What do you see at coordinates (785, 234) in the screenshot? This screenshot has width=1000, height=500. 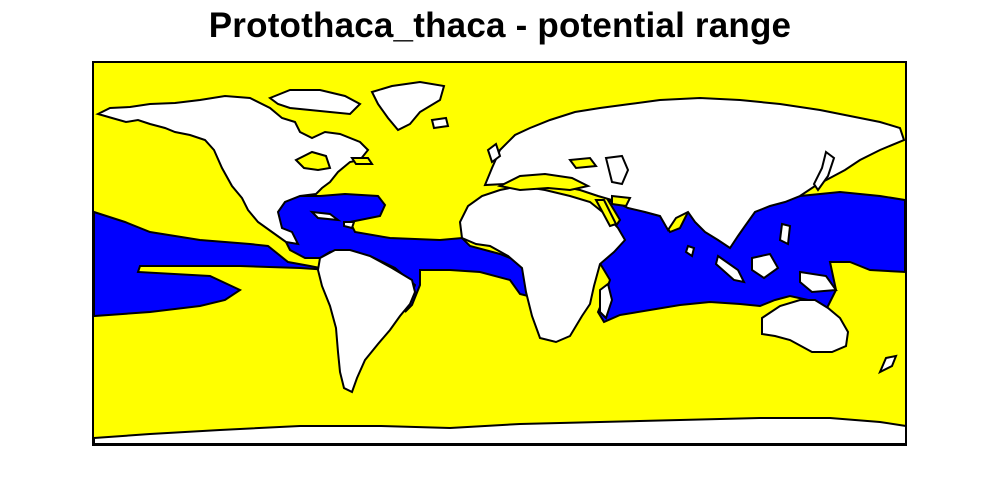 I see `land-philippines` at bounding box center [785, 234].